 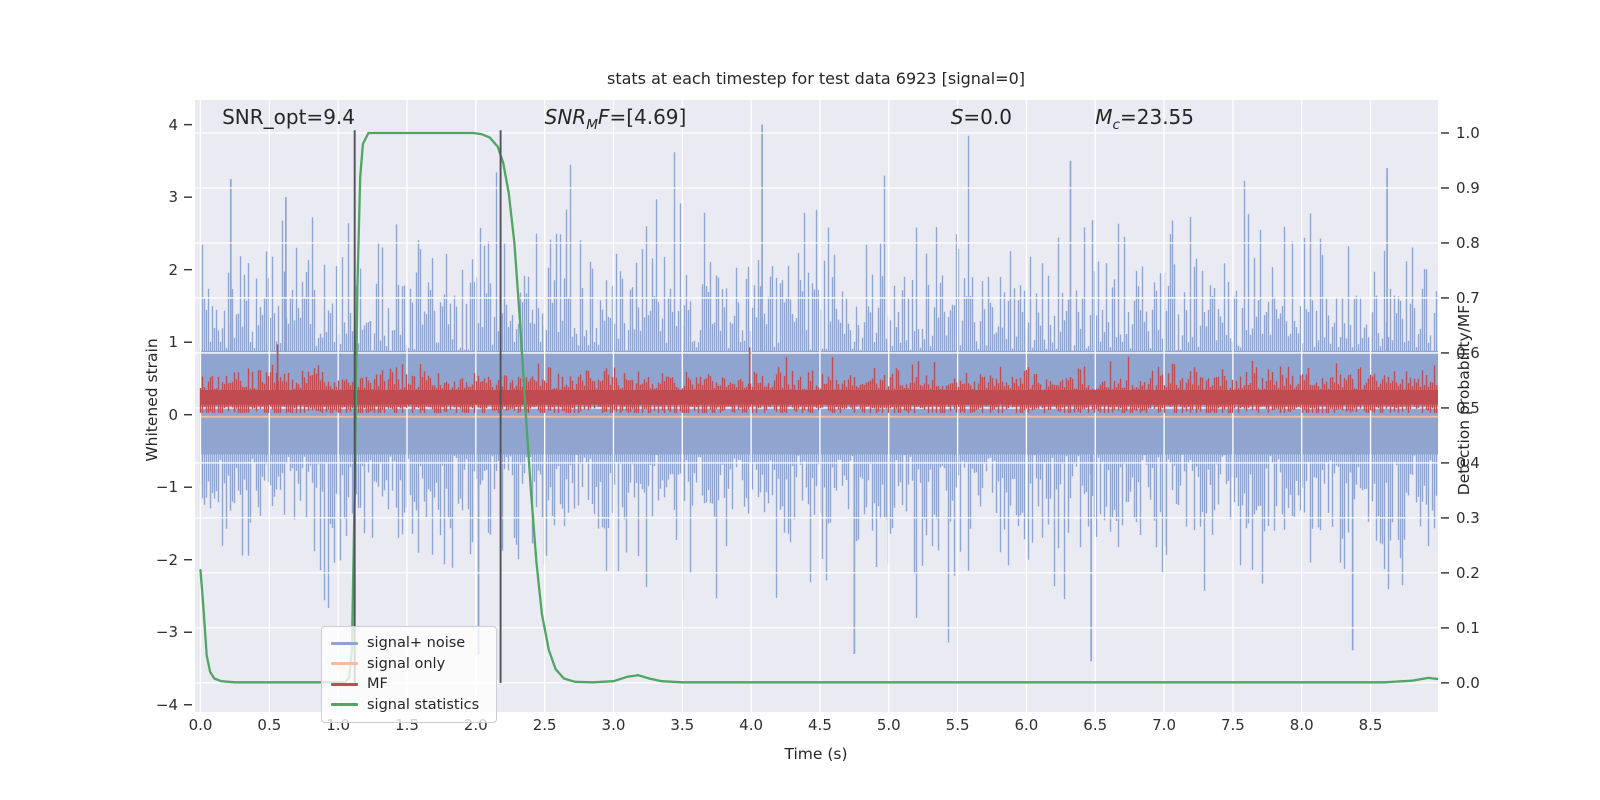 I want to click on x-tick-label: 3.0, so click(x=613, y=725).